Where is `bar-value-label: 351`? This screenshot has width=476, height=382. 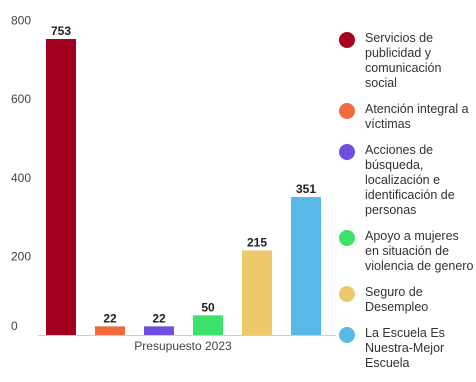
bar-value-label: 351 is located at coordinates (306, 189).